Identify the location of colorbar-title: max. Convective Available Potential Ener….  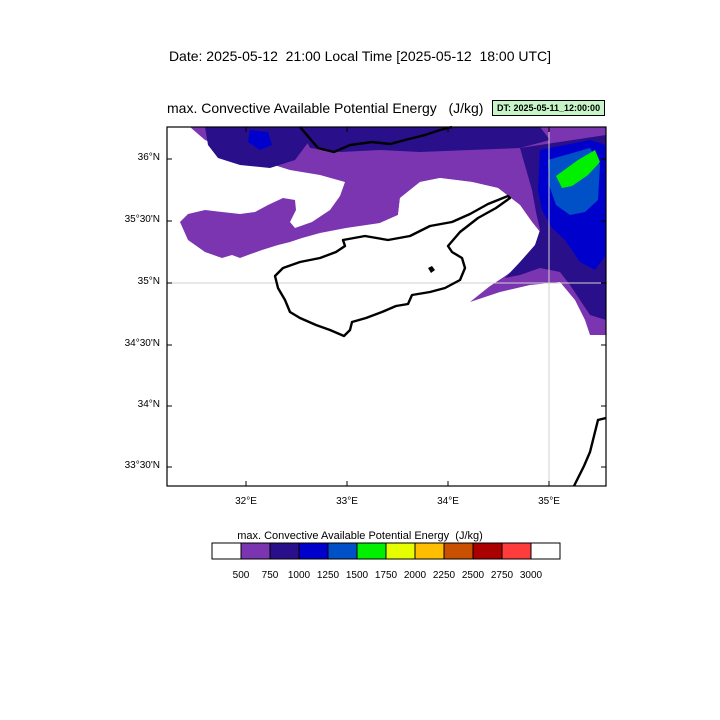
(360, 536).